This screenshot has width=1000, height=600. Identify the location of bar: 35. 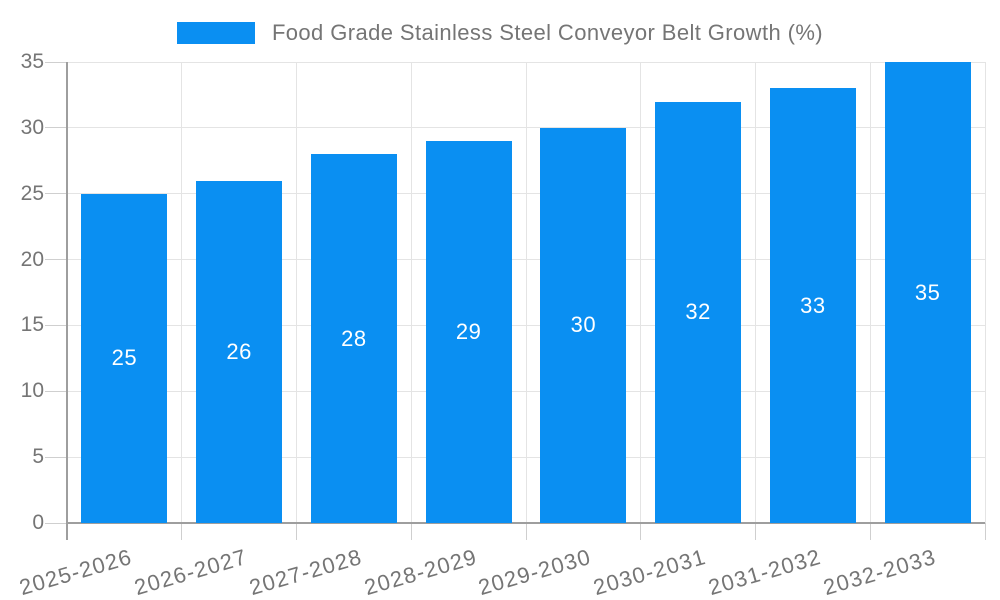
(927, 292).